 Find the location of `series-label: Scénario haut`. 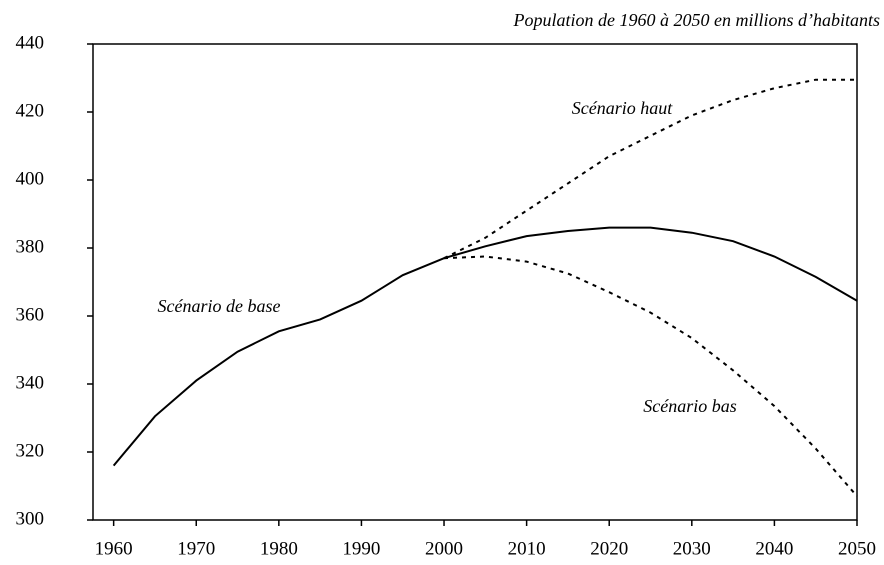

series-label: Scénario haut is located at coordinates (622, 108).